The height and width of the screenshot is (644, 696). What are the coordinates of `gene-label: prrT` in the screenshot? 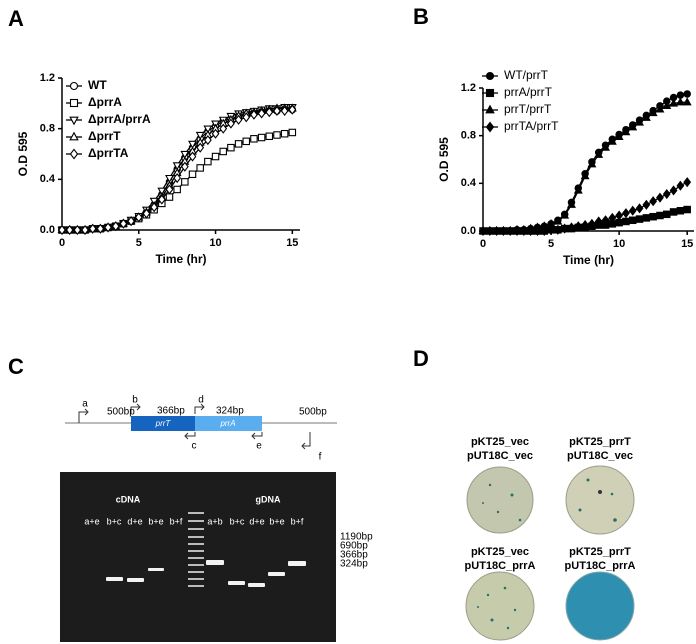 It's located at (163, 423).